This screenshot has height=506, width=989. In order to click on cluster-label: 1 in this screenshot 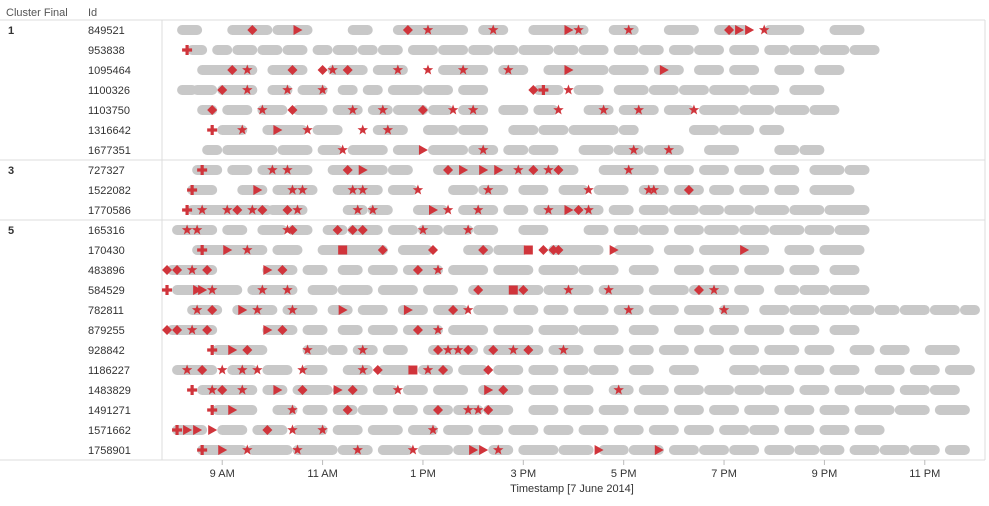, I will do `click(11, 31)`.